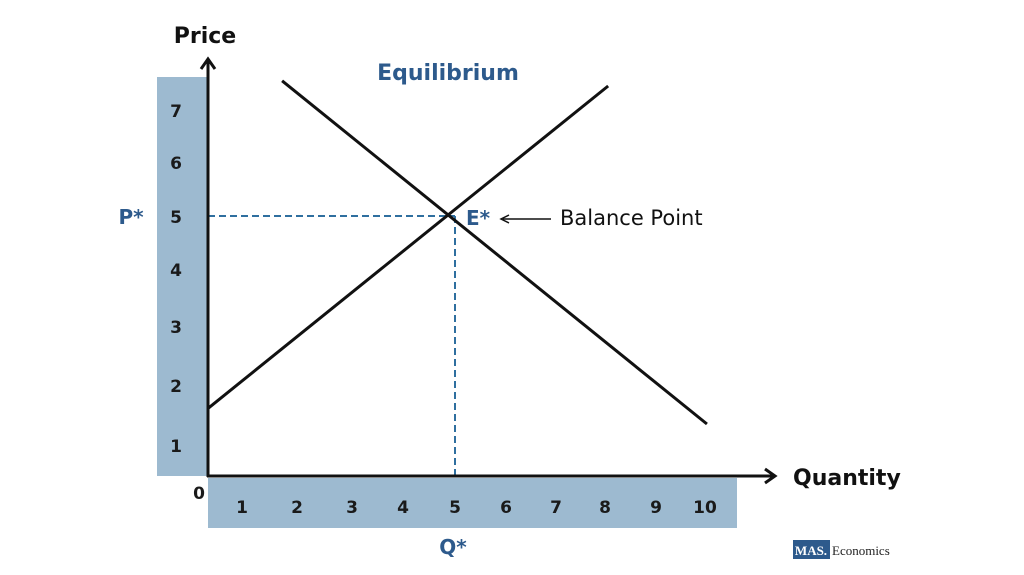 The image size is (1024, 575). What do you see at coordinates (472, 503) in the screenshot?
I see `x-axis-band` at bounding box center [472, 503].